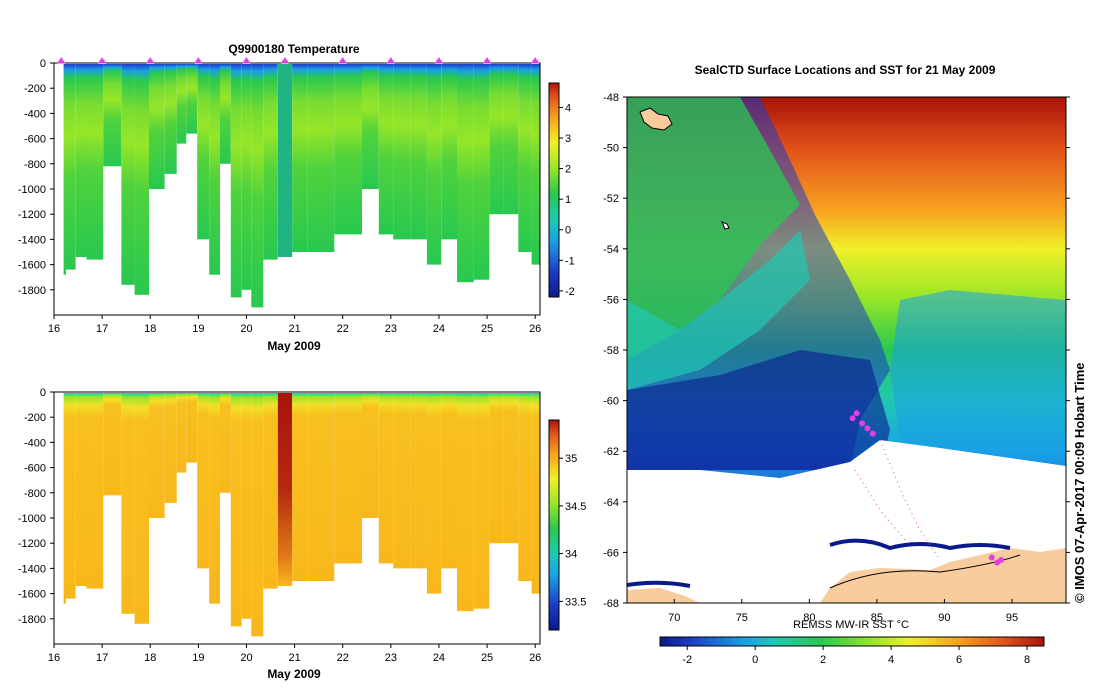 The width and height of the screenshot is (1099, 700). I want to click on sal-y-tick-label: -1400, so click(32, 569).